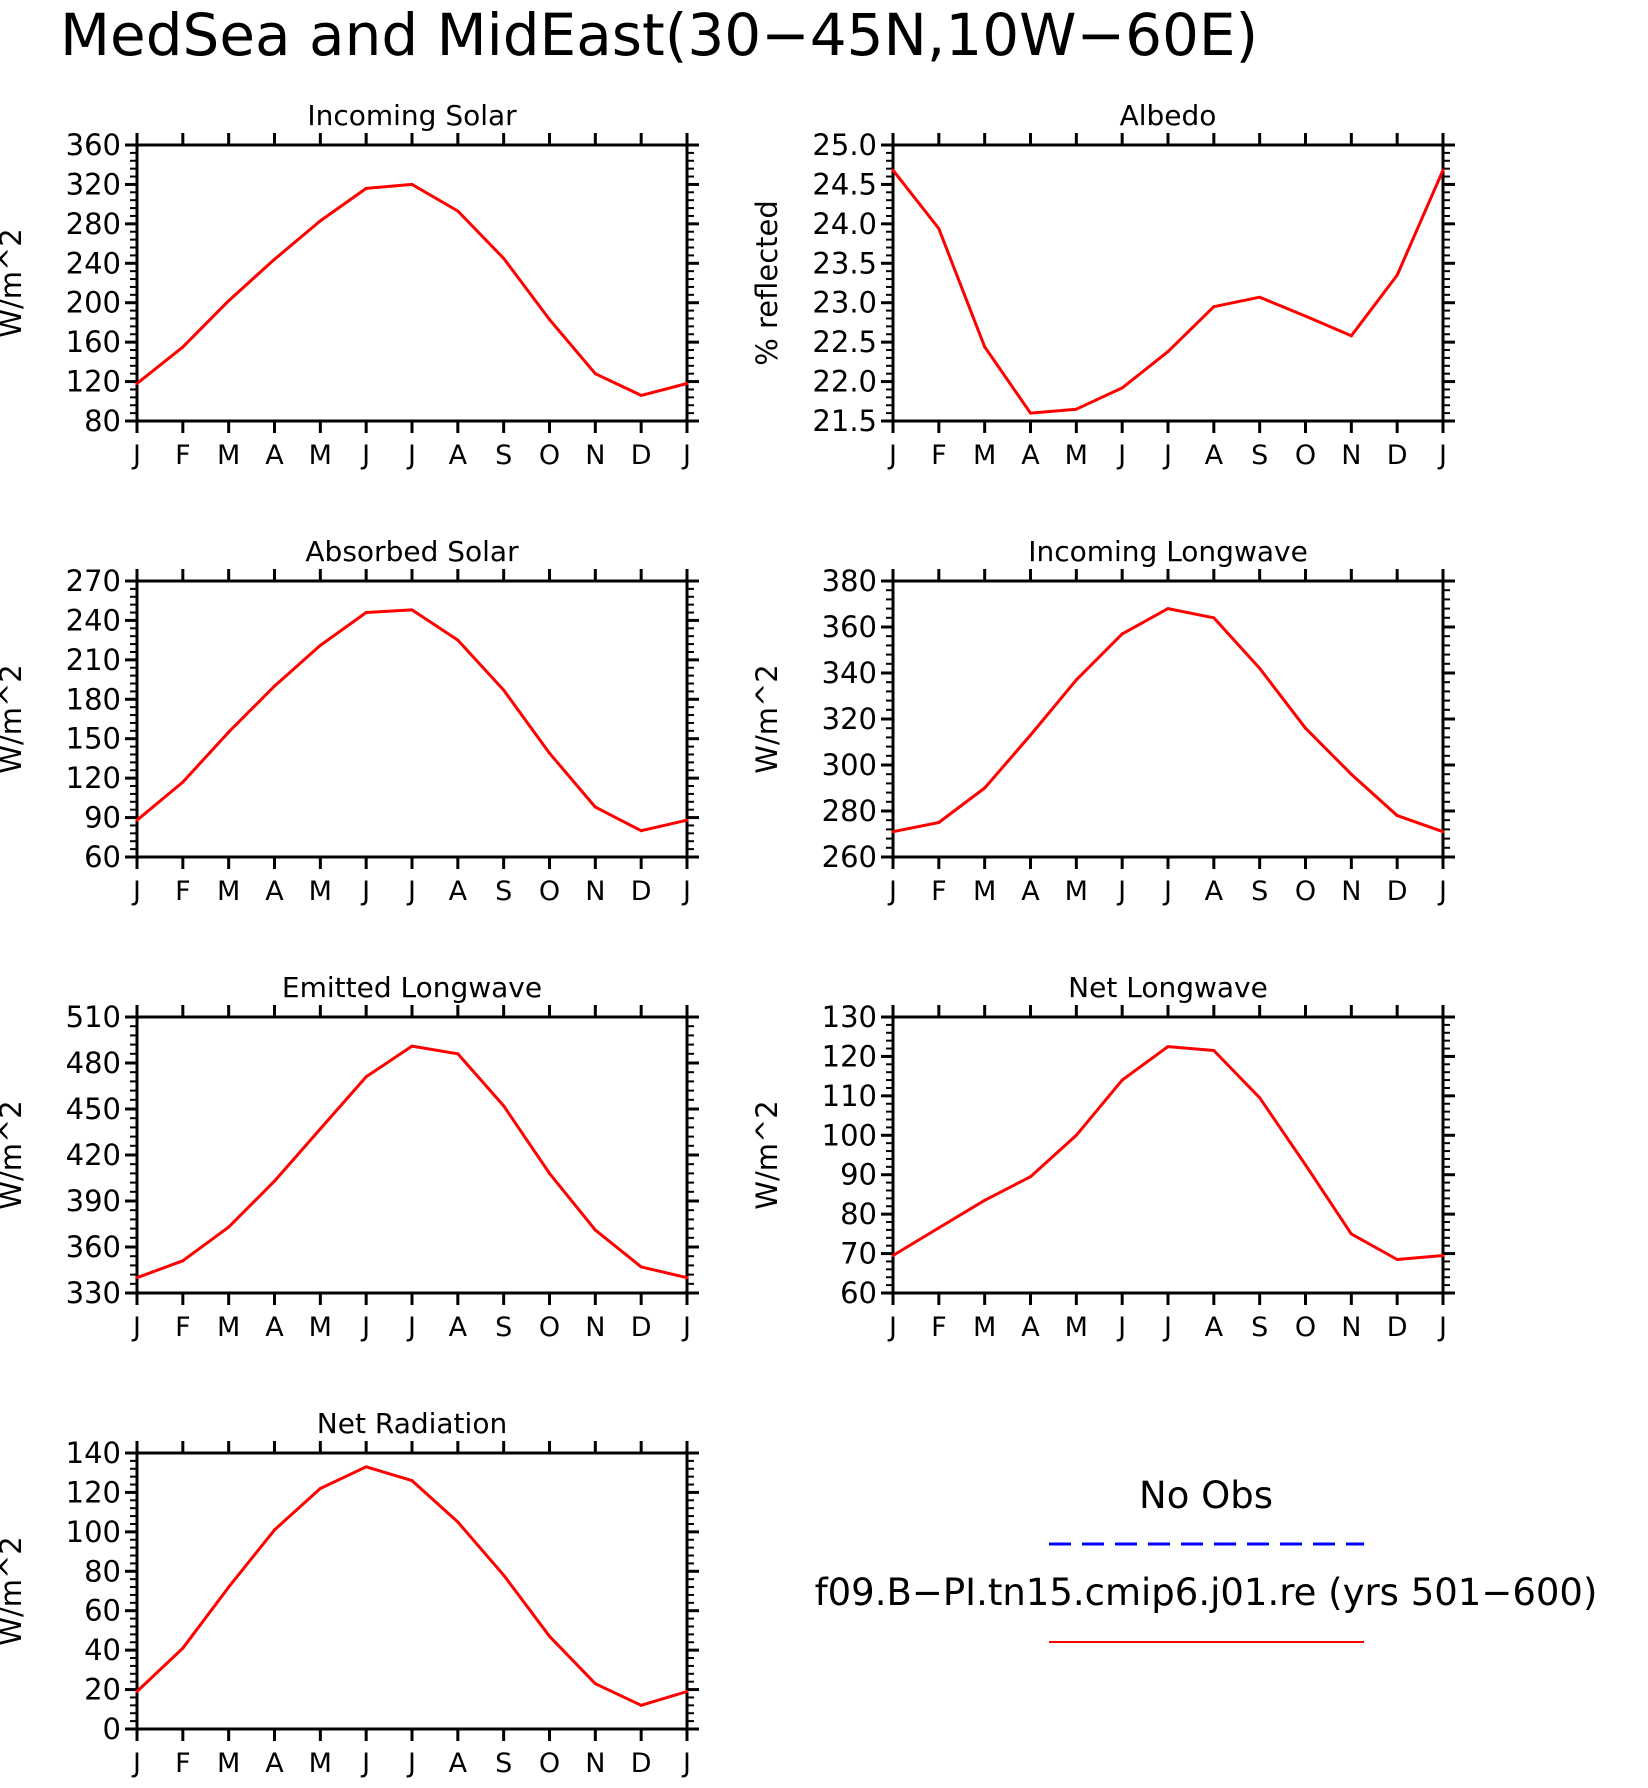 This screenshot has height=1788, width=1648. I want to click on y-tick-label: 240, so click(93, 620).